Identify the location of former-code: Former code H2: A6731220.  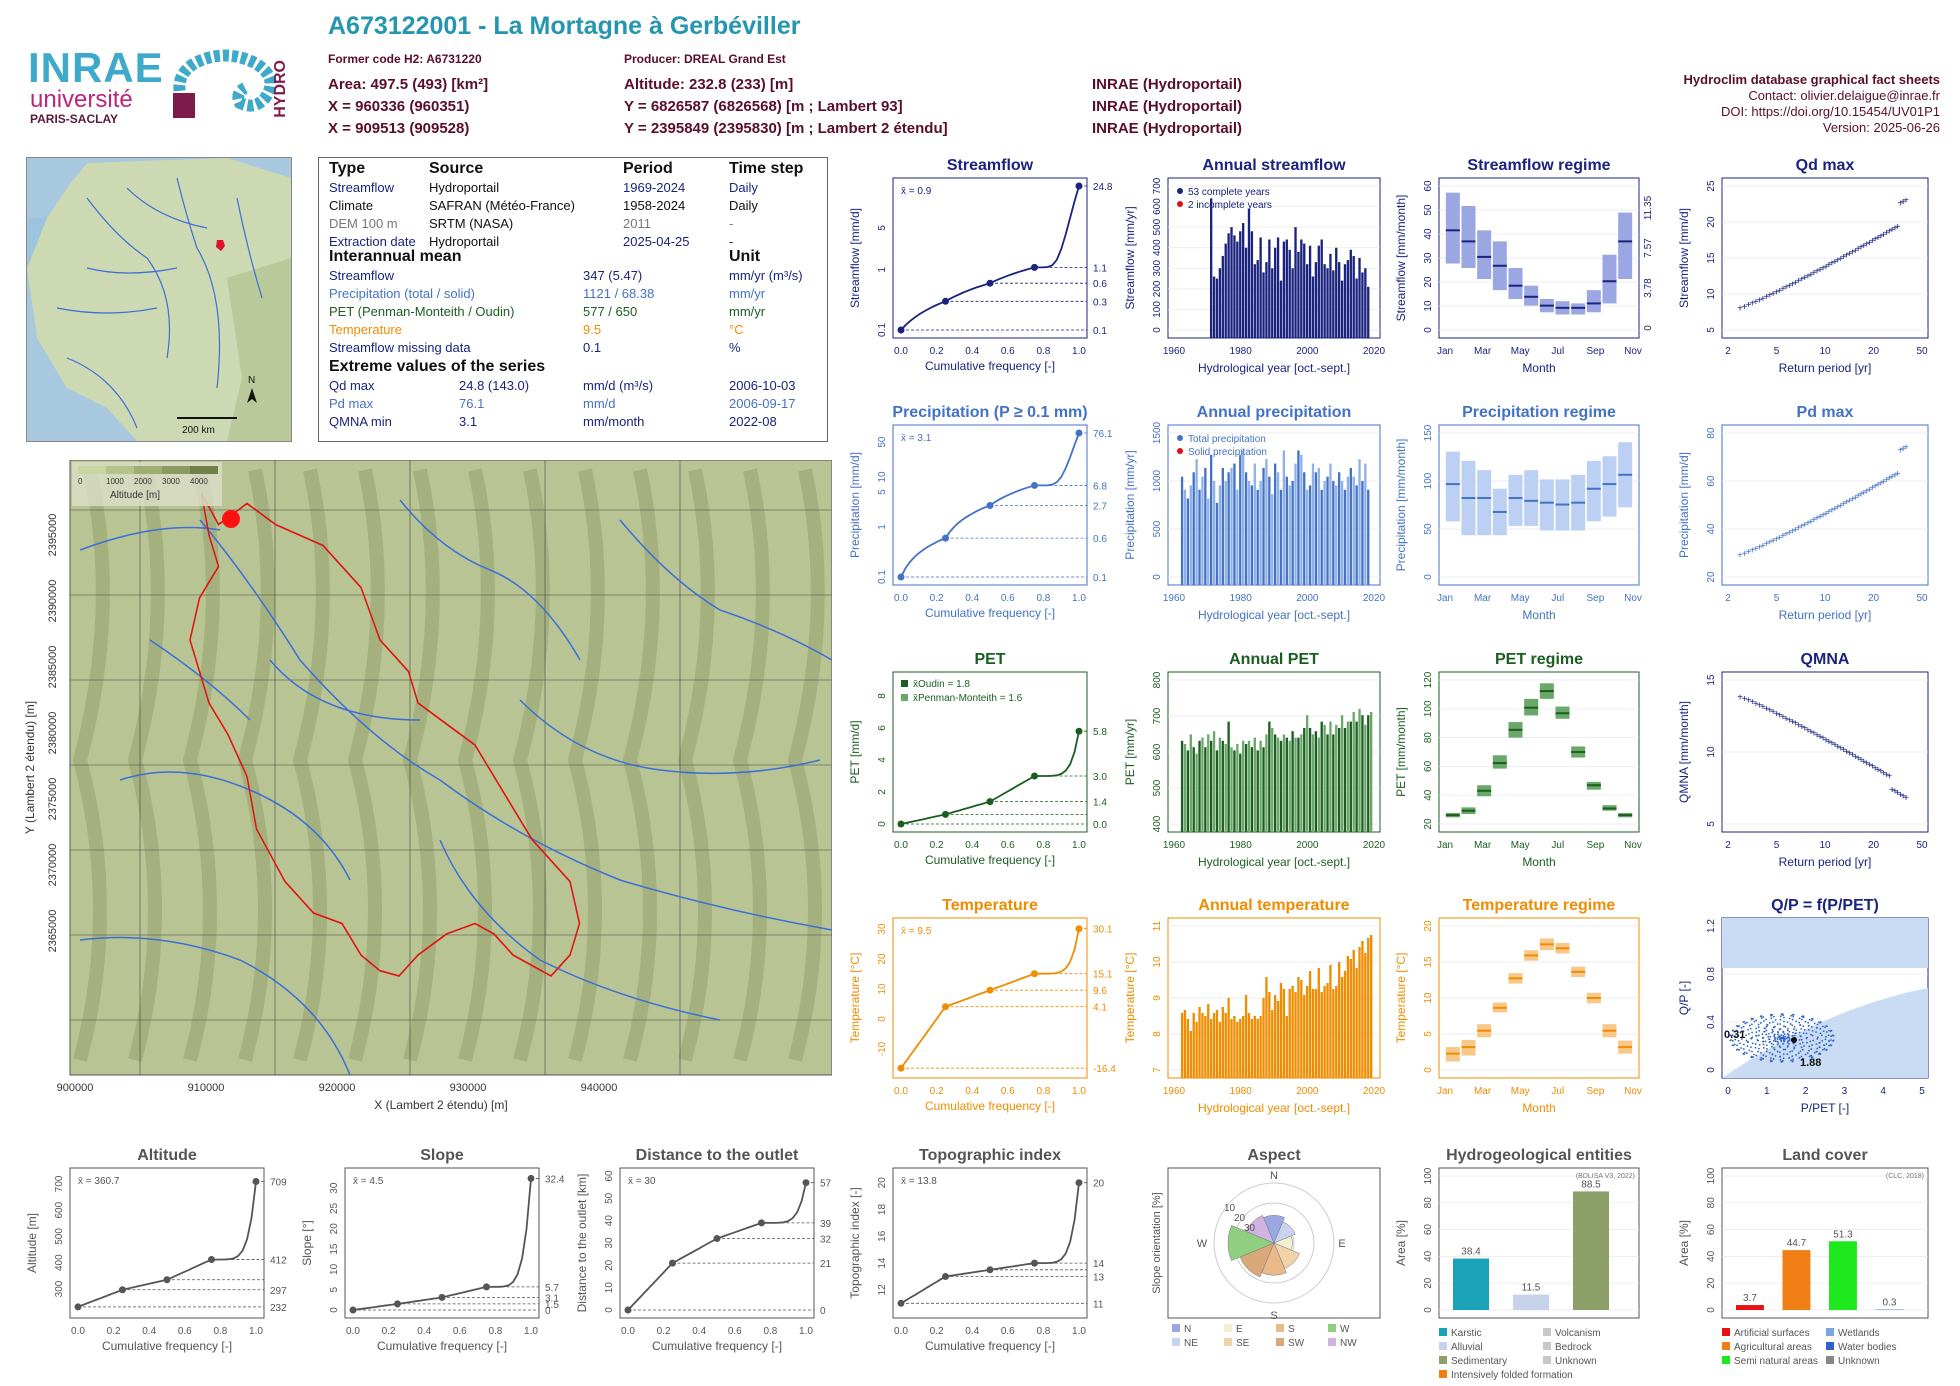
(405, 59).